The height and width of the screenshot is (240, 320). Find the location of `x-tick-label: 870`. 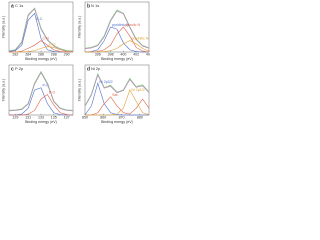

x-tick-label: 870 is located at coordinates (122, 117).